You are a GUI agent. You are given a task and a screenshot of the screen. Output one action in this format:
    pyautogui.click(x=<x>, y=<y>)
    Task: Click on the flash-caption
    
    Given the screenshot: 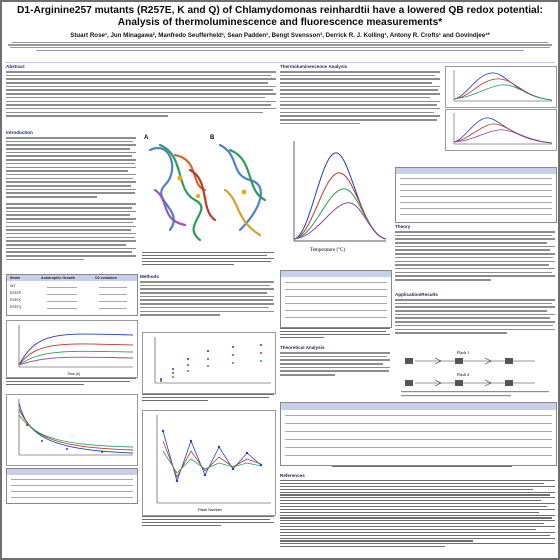 What is the action you would take?
    pyautogui.click(x=208, y=523)
    